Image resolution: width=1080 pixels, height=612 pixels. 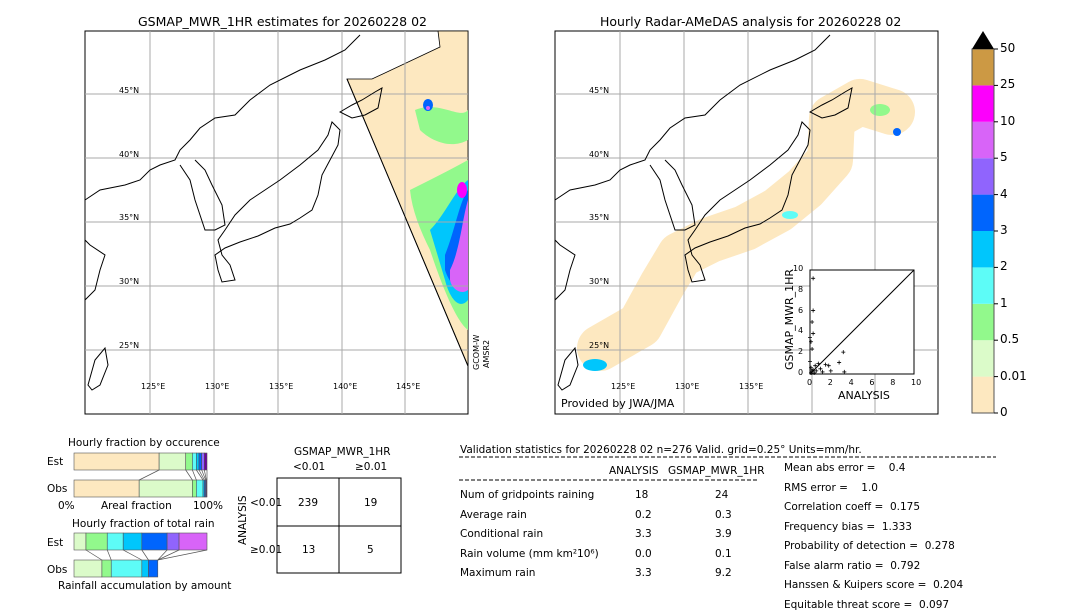 I want to click on table-cell: 19, so click(x=371, y=503).